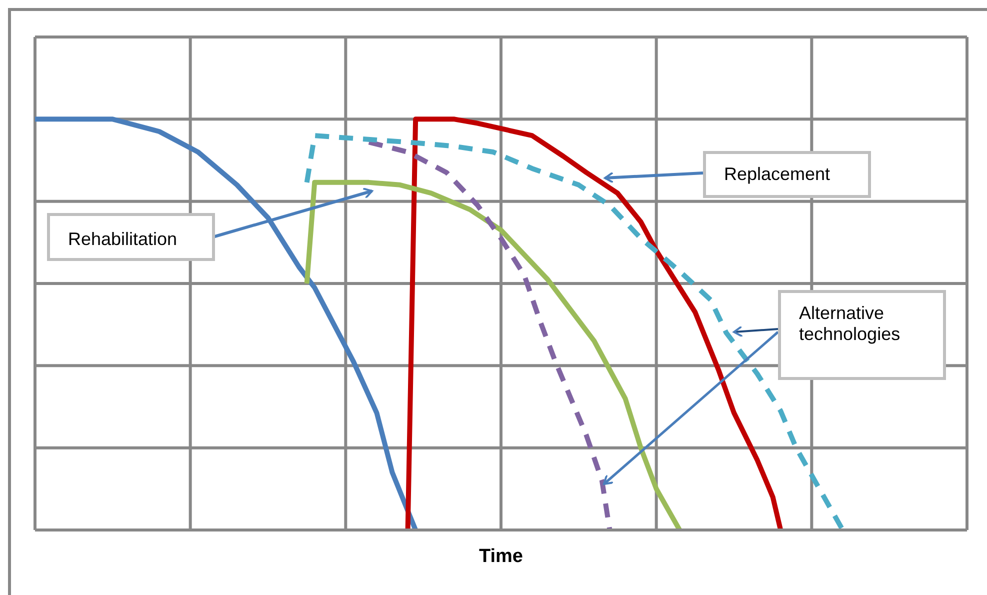 The image size is (987, 595). Describe the element at coordinates (850, 324) in the screenshot. I see `annotation: Alternative technologies` at that location.